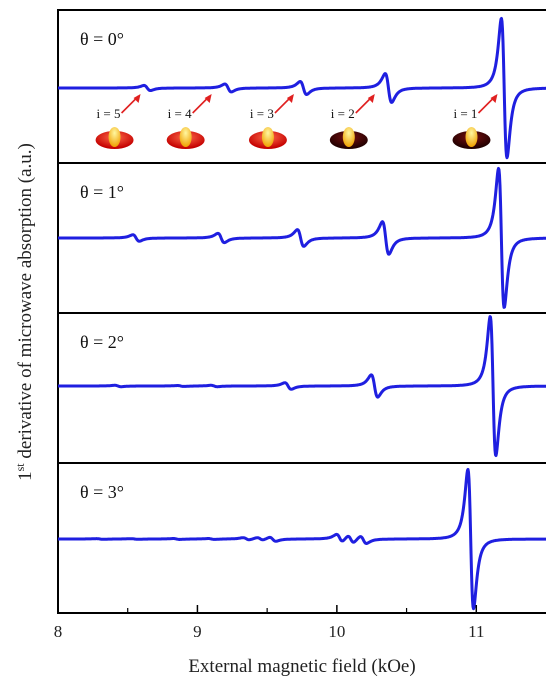 This screenshot has height=682, width=546. I want to click on x-axis-group: 8 9 10 11, so click(269, 623).